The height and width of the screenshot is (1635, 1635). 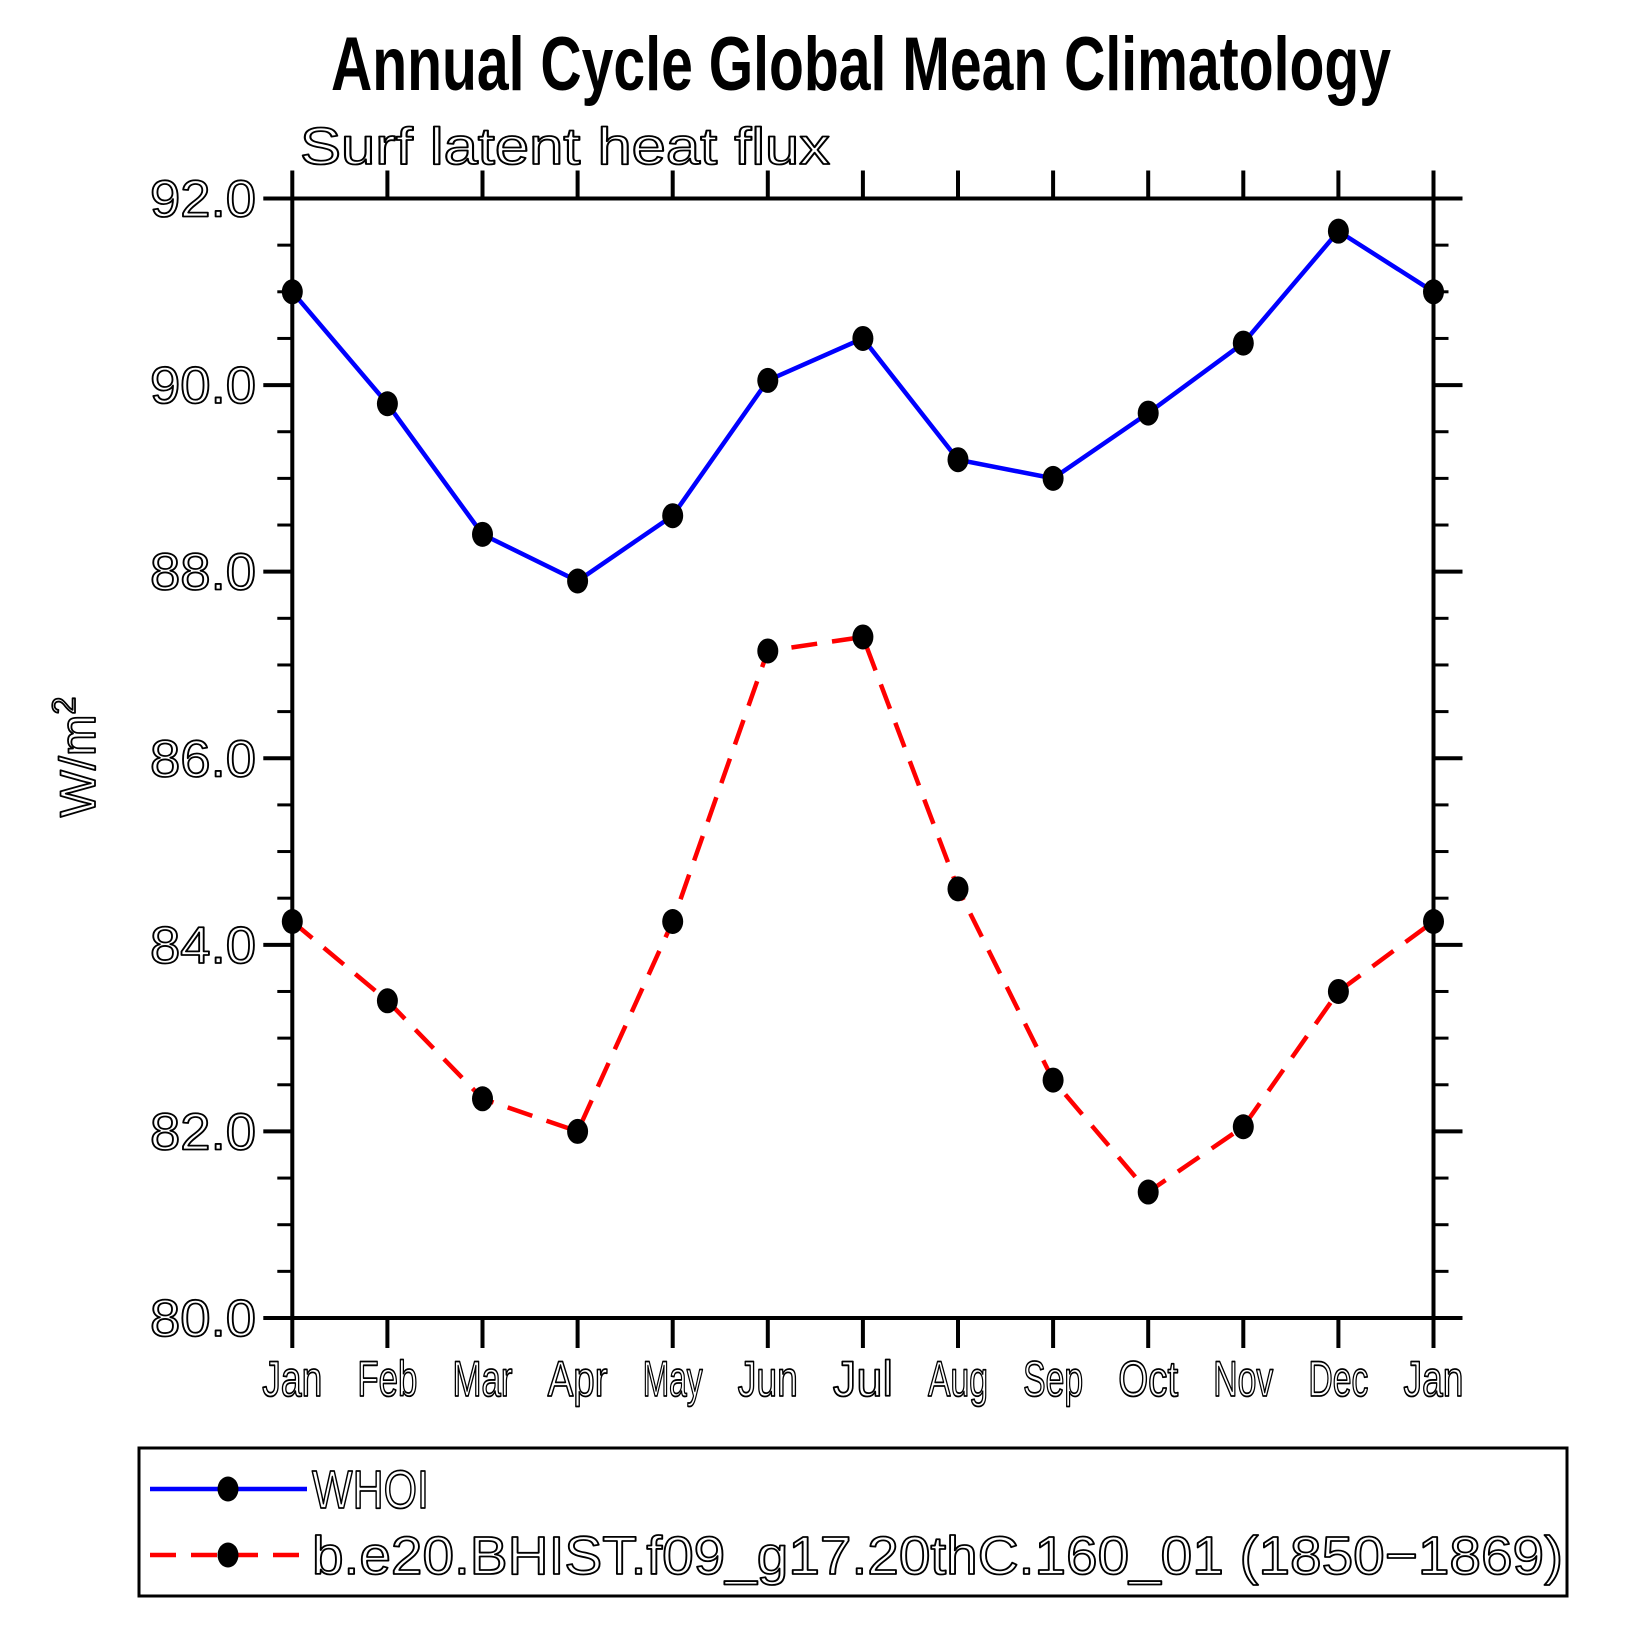 What do you see at coordinates (203, 573) in the screenshot?
I see `y-tick-label: 88.0` at bounding box center [203, 573].